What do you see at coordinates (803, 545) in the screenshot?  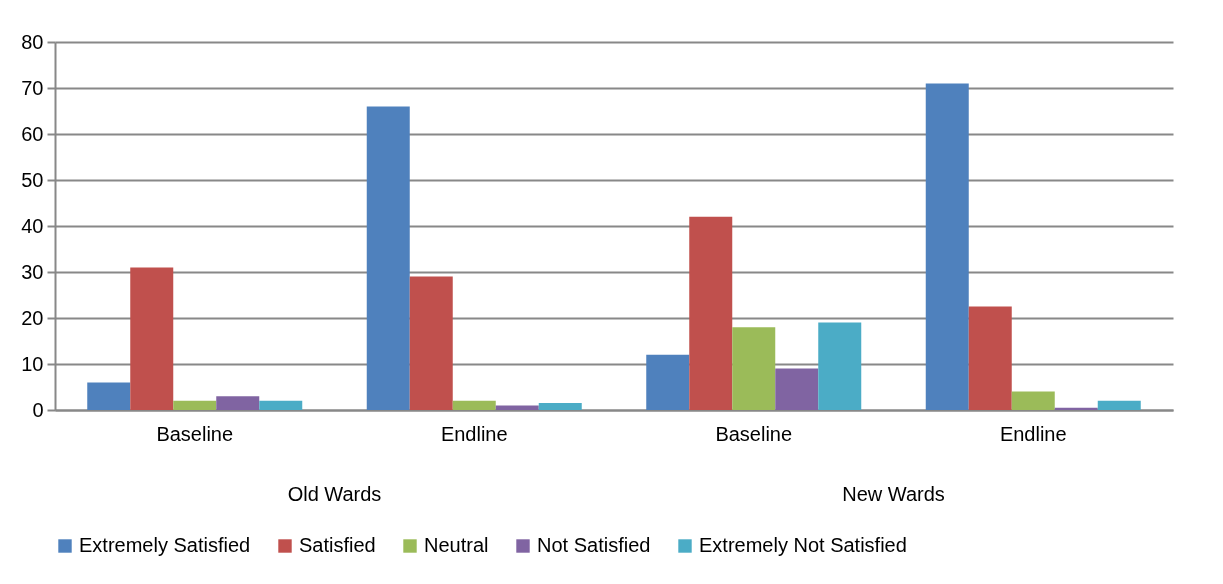 I see `legend-label: Extremely Not Satisfied` at bounding box center [803, 545].